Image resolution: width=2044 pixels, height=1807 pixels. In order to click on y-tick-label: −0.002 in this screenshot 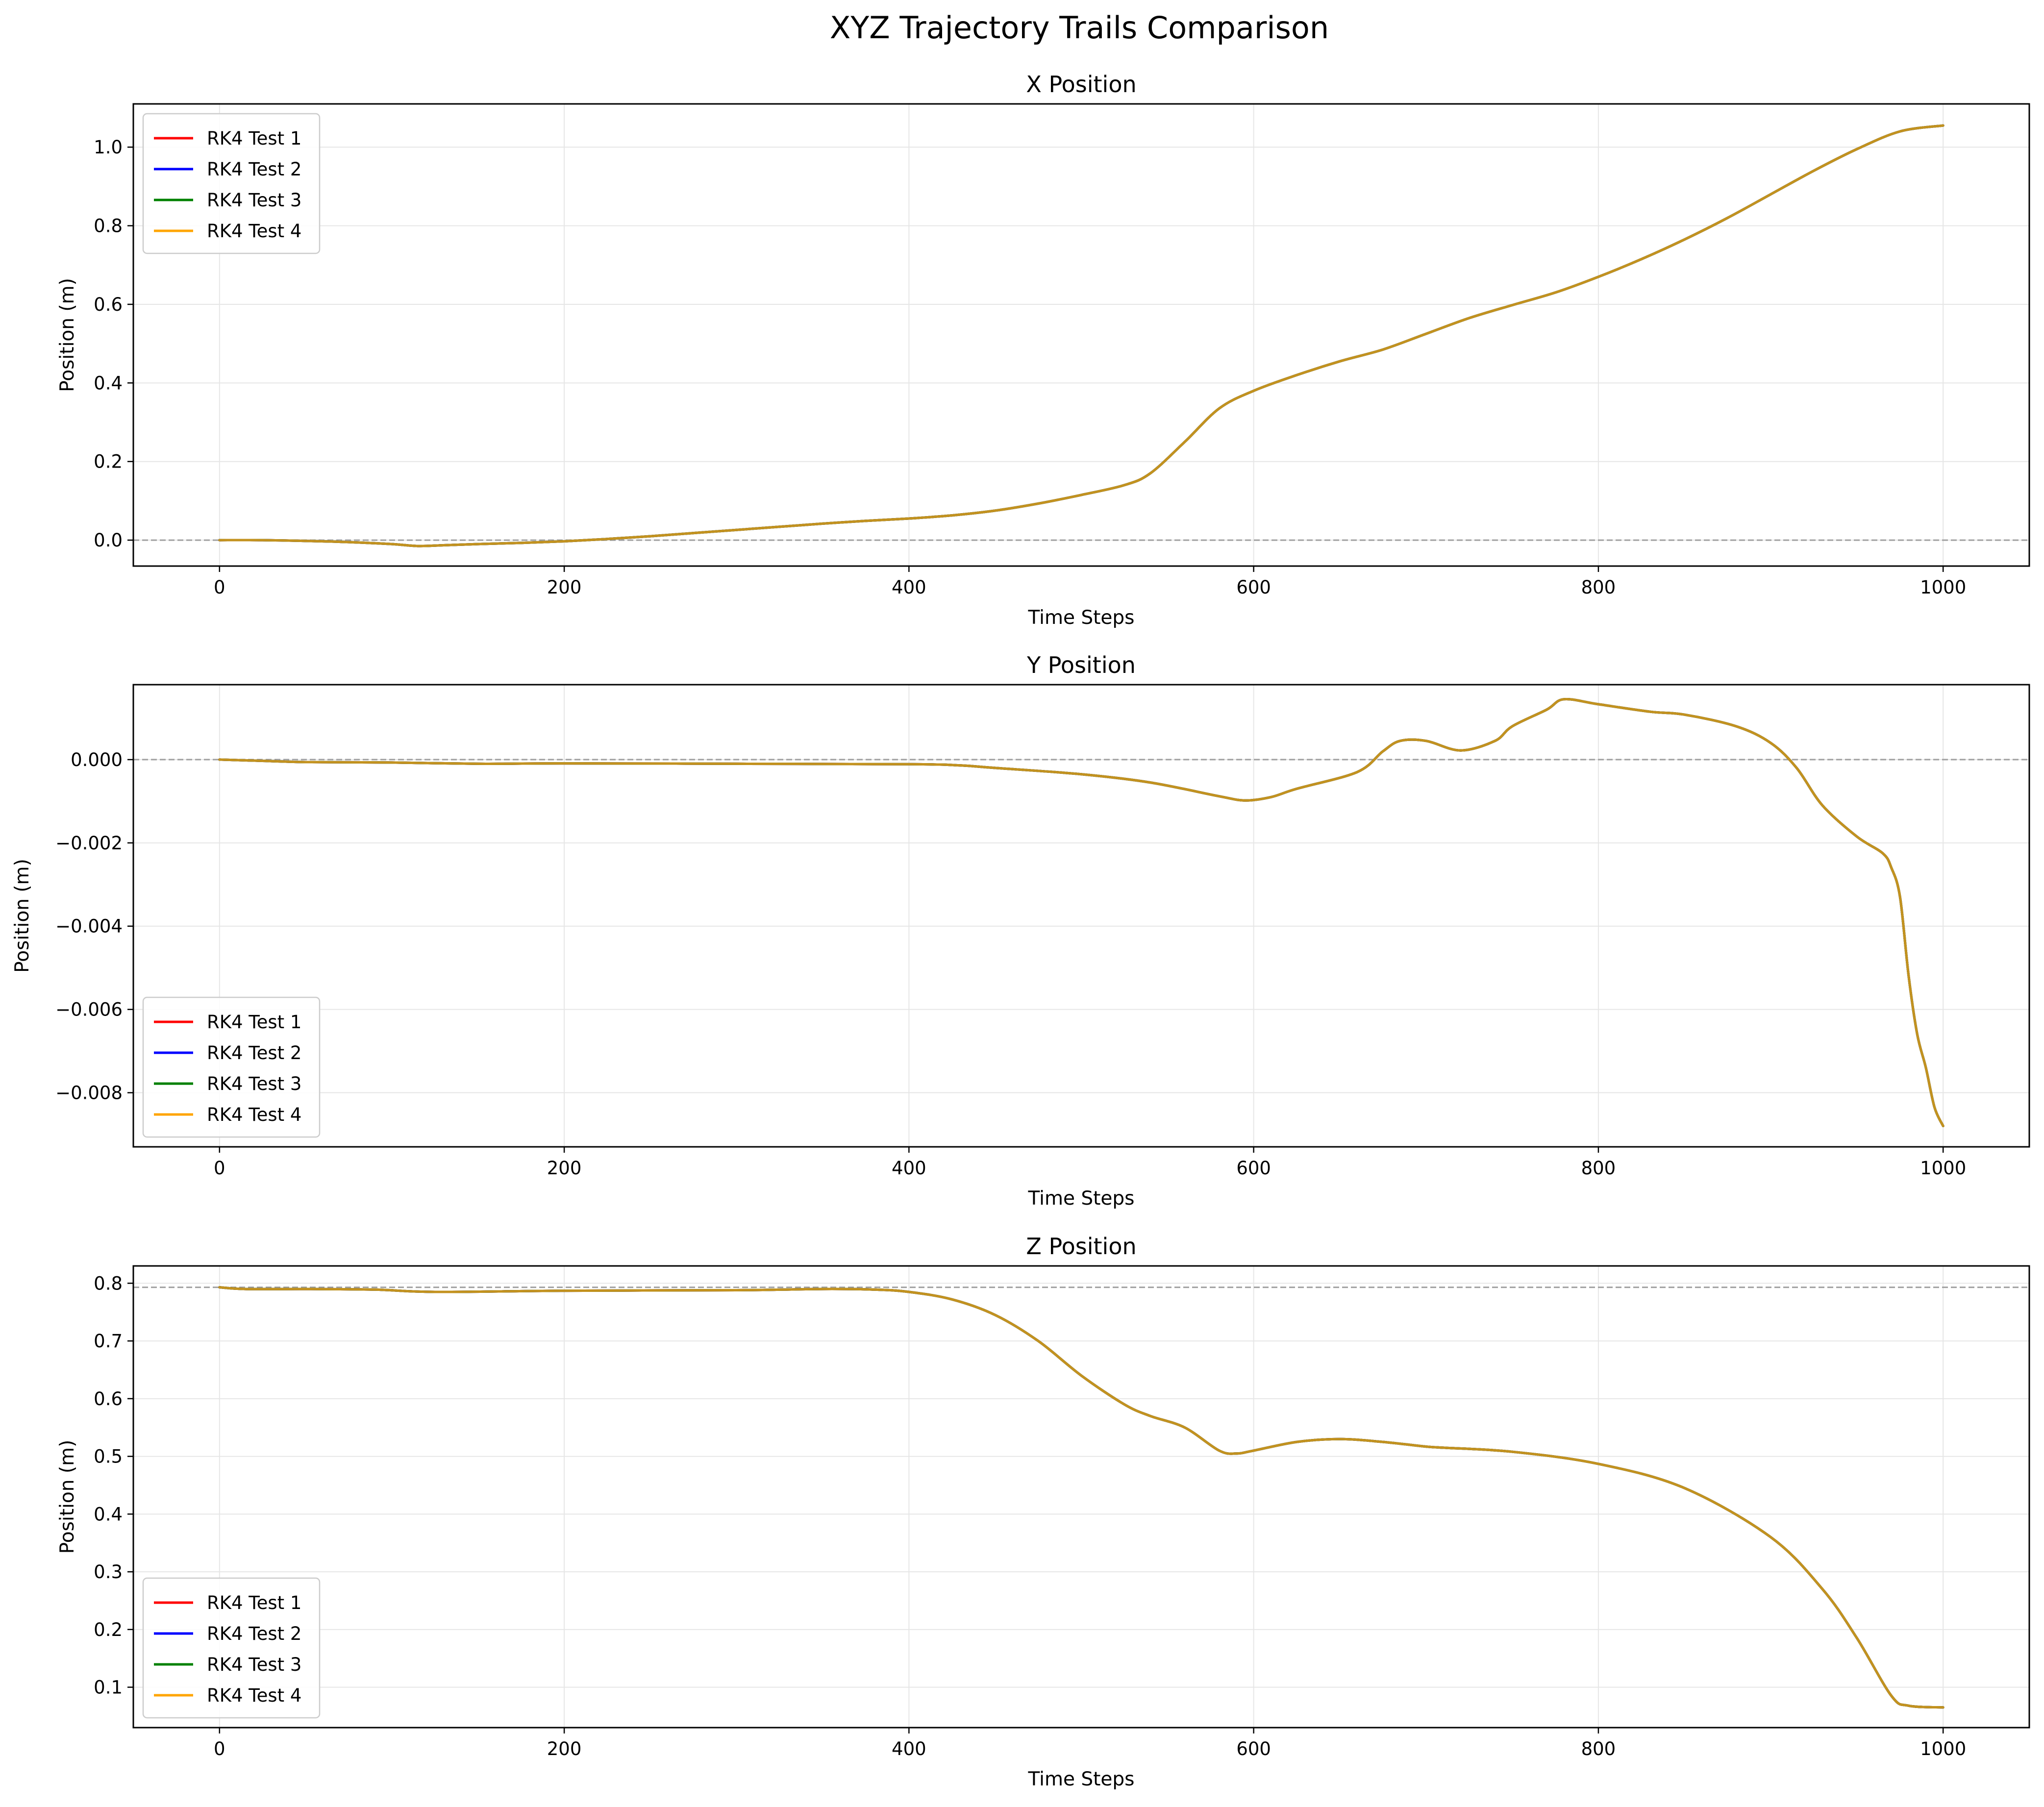, I will do `click(89, 843)`.